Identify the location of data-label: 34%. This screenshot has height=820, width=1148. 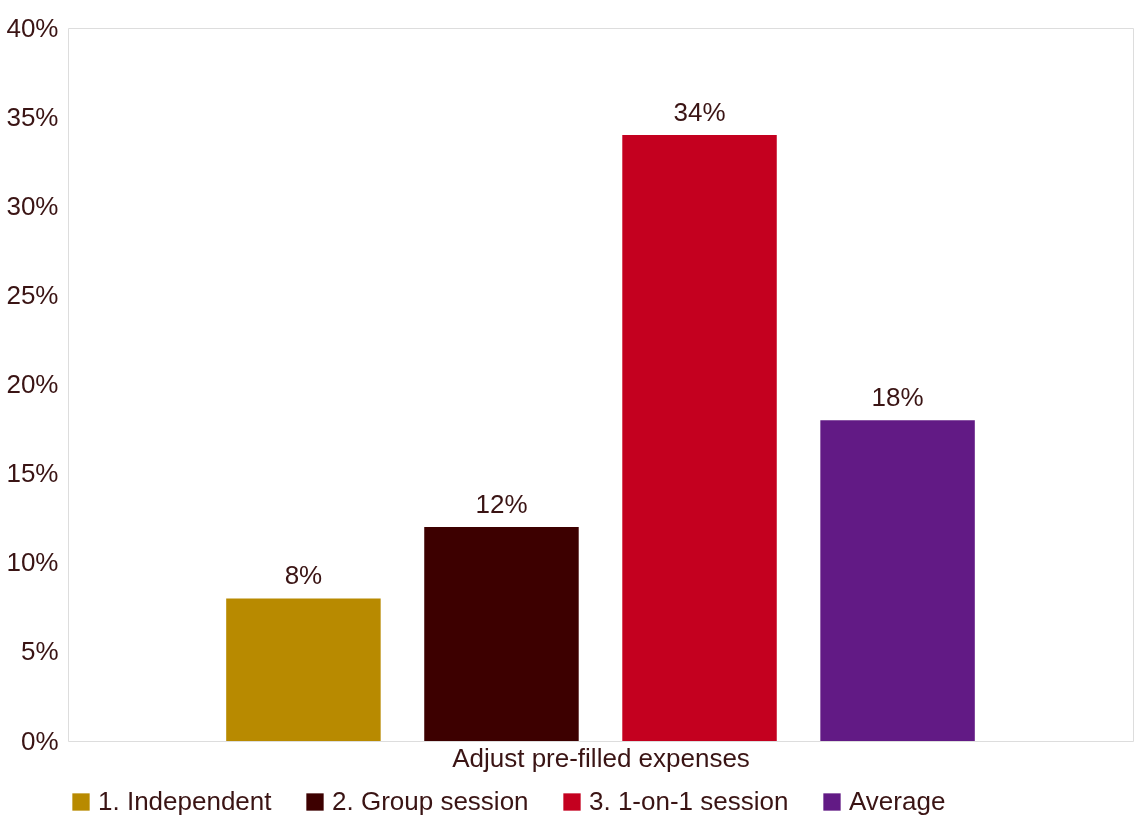
(699, 111).